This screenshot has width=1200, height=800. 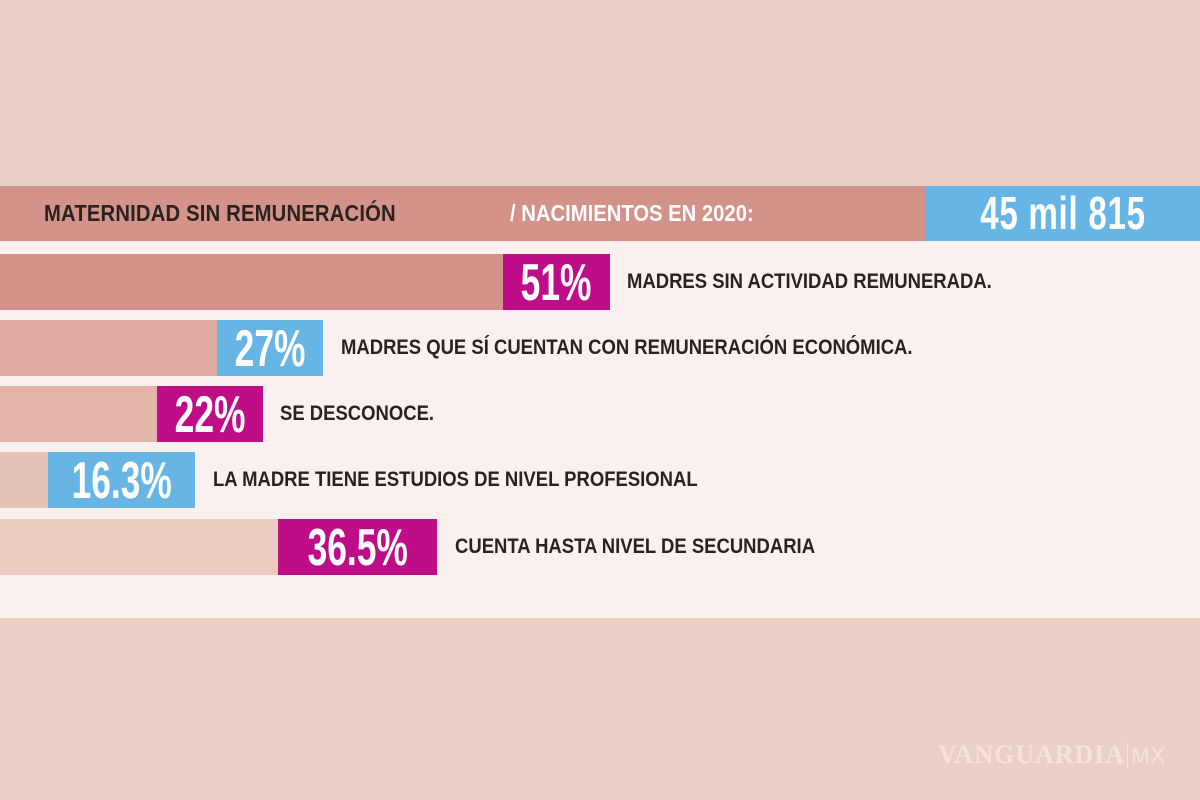 I want to click on chart-title: MATERNIDAD SIN REMUNERACIÓN, so click(x=220, y=213).